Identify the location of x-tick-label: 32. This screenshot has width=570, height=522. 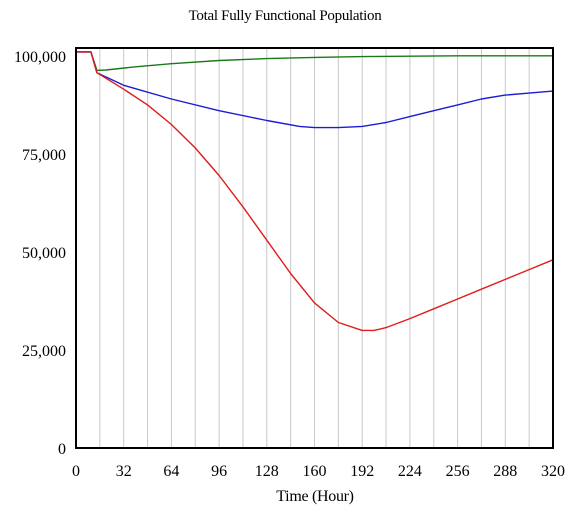
(124, 471).